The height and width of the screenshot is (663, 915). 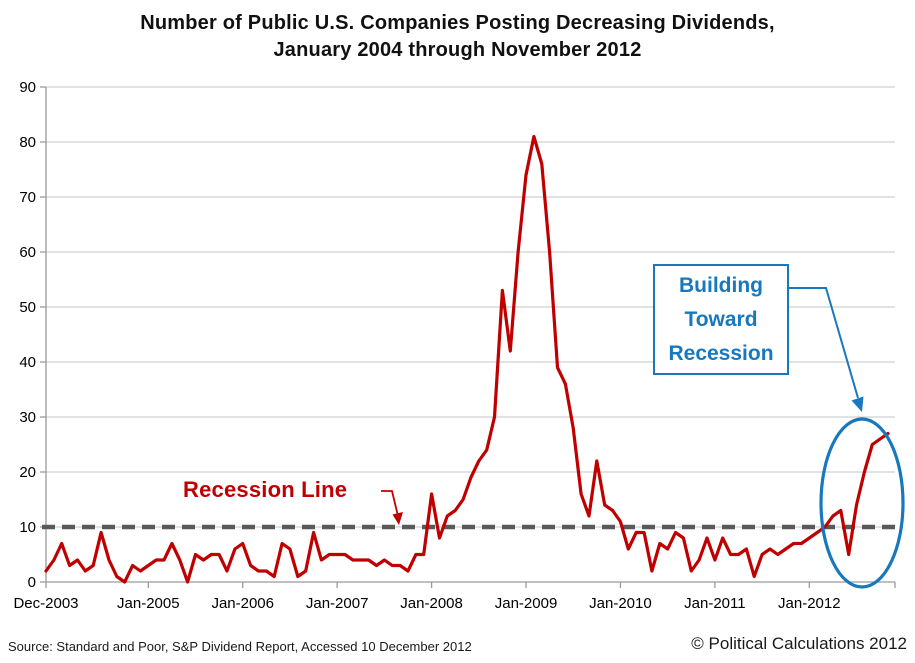 What do you see at coordinates (822, 343) in the screenshot?
I see `callout-connector` at bounding box center [822, 343].